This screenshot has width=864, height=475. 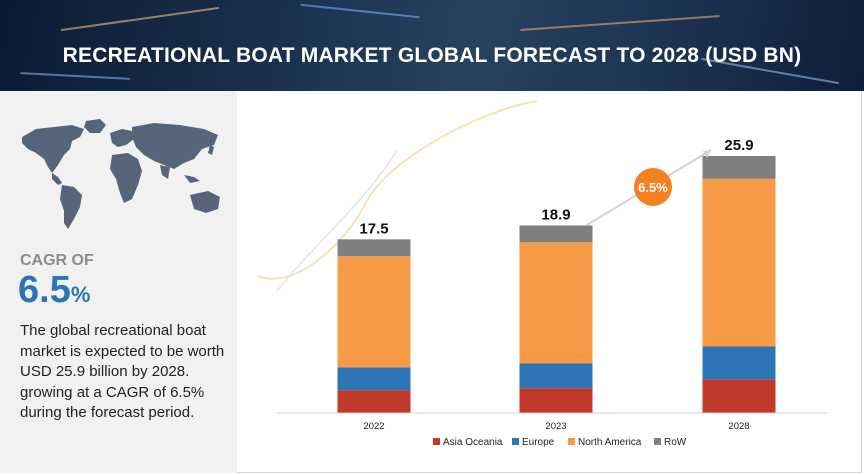 What do you see at coordinates (555, 426) in the screenshot?
I see `x-tick-label-2023: 2023` at bounding box center [555, 426].